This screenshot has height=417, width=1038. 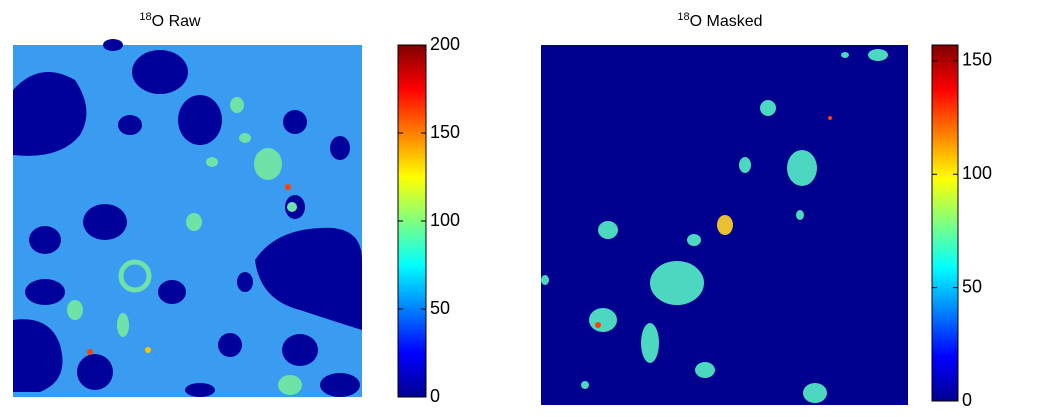 I want to click on chart-title: 18O Masked, so click(x=719, y=20).